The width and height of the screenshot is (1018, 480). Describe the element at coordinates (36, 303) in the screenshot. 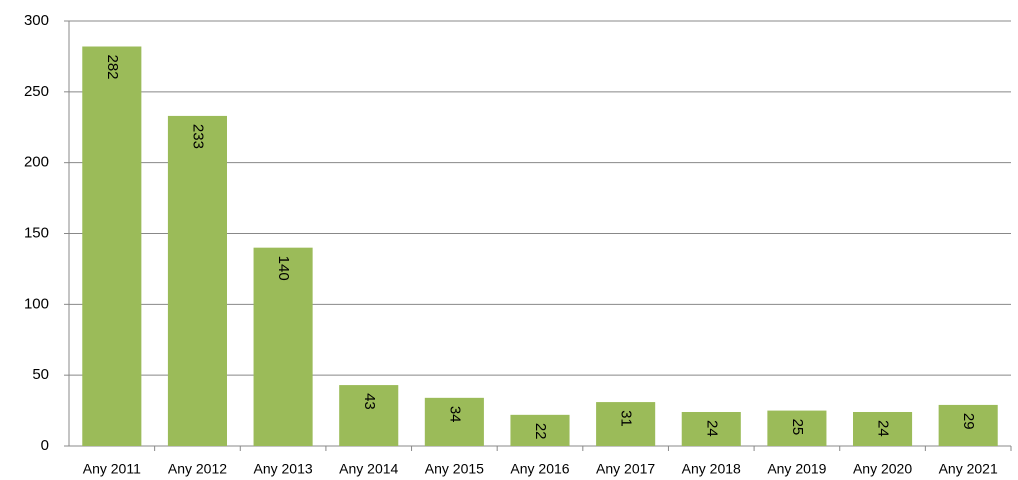

I see `y-tick-label: 100` at that location.